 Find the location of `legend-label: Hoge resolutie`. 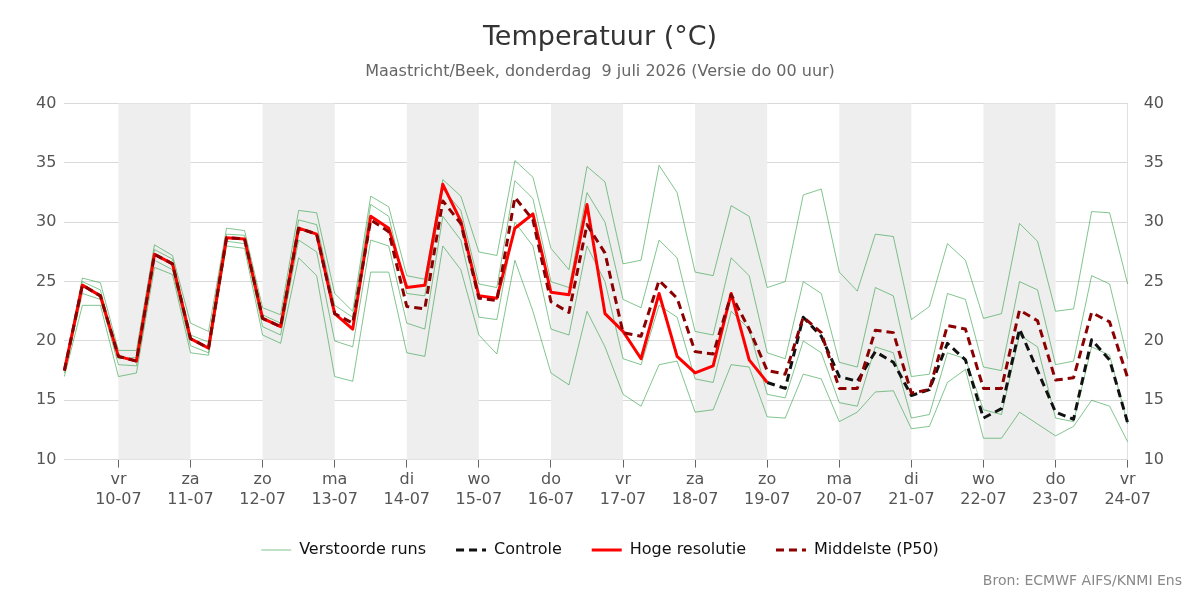

legend-label: Hoge resolutie is located at coordinates (687, 549).